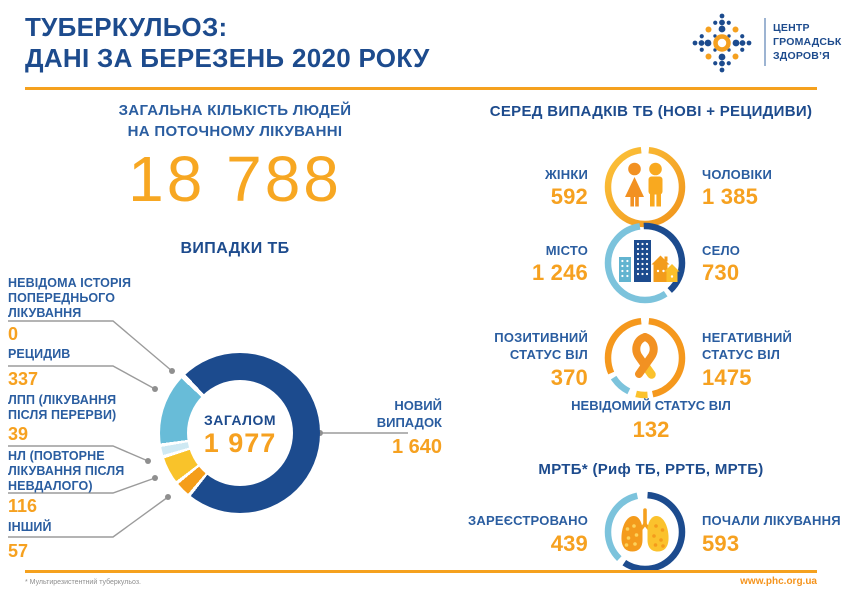  Describe the element at coordinates (771, 520) in the screenshot. I see `started-treatment-label: ПОЧАЛИ ЛІКУВАННЯ` at that location.